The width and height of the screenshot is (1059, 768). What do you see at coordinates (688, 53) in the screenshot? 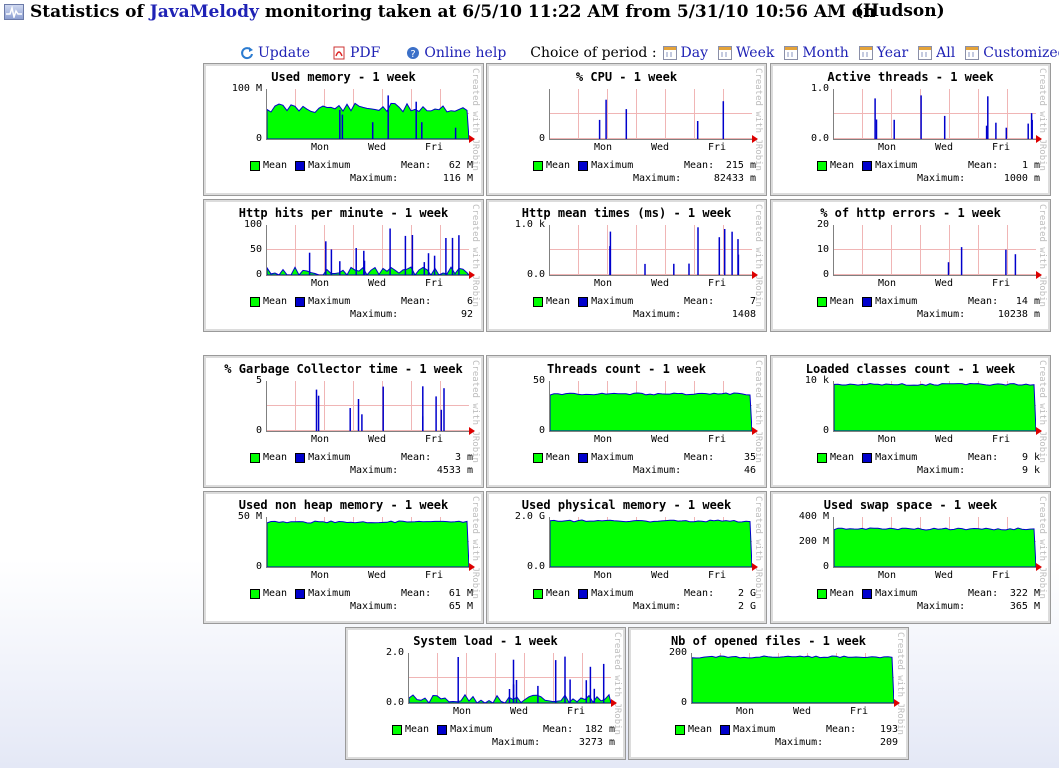
I see `period-day: Day` at bounding box center [688, 53].